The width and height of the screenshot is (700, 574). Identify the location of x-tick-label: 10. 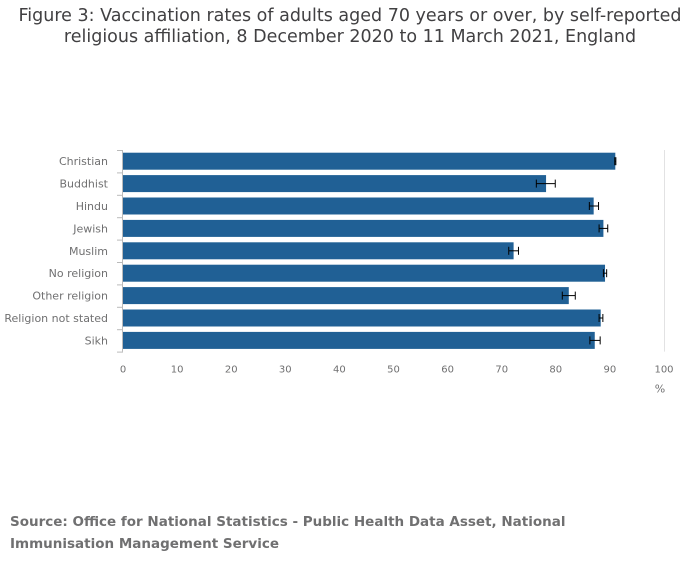
(177, 370).